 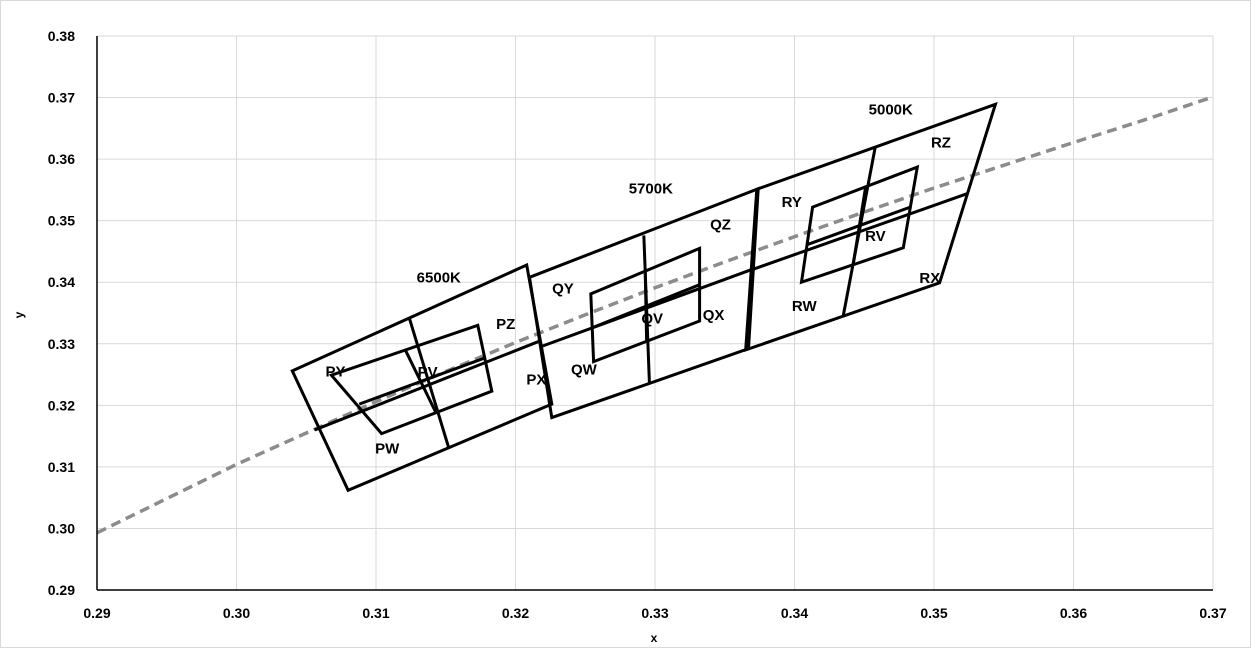 What do you see at coordinates (61, 282) in the screenshot?
I see `y-tick-label: 0.34` at bounding box center [61, 282].